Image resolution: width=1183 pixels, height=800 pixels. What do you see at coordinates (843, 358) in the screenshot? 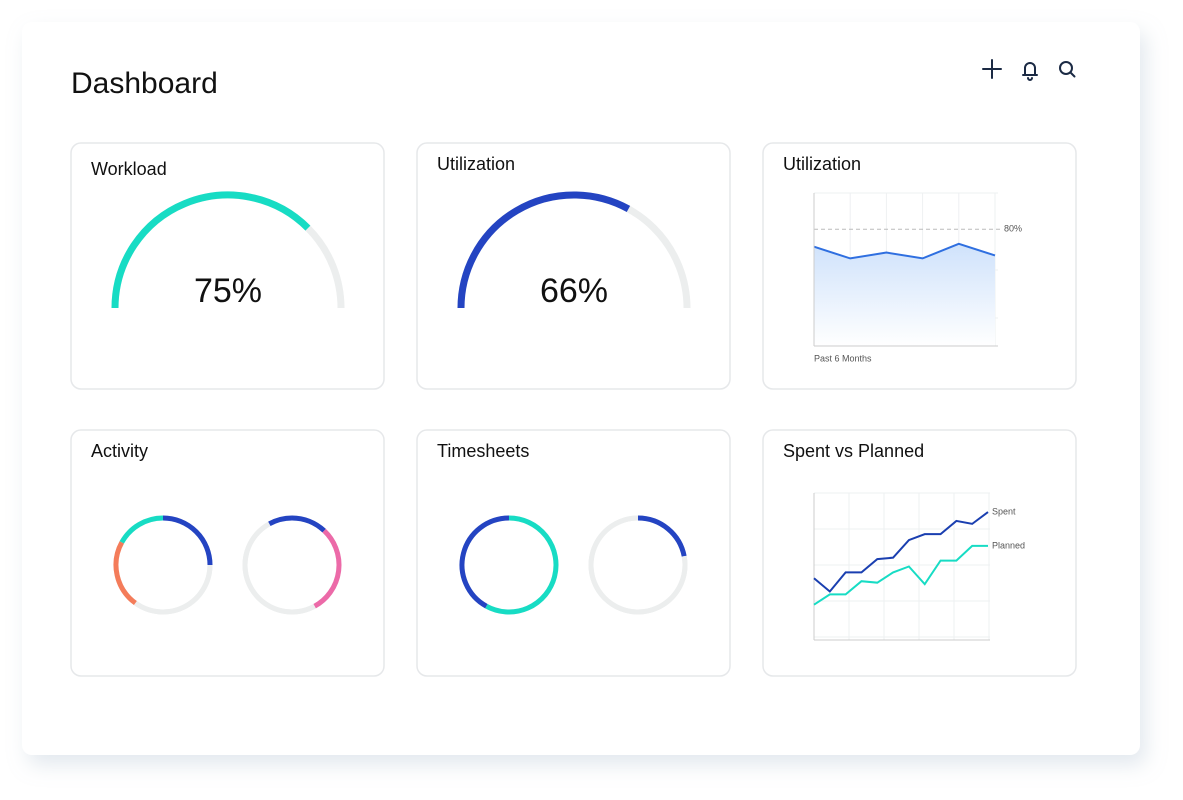
I see `x-axis-label: Past 6 Months` at bounding box center [843, 358].